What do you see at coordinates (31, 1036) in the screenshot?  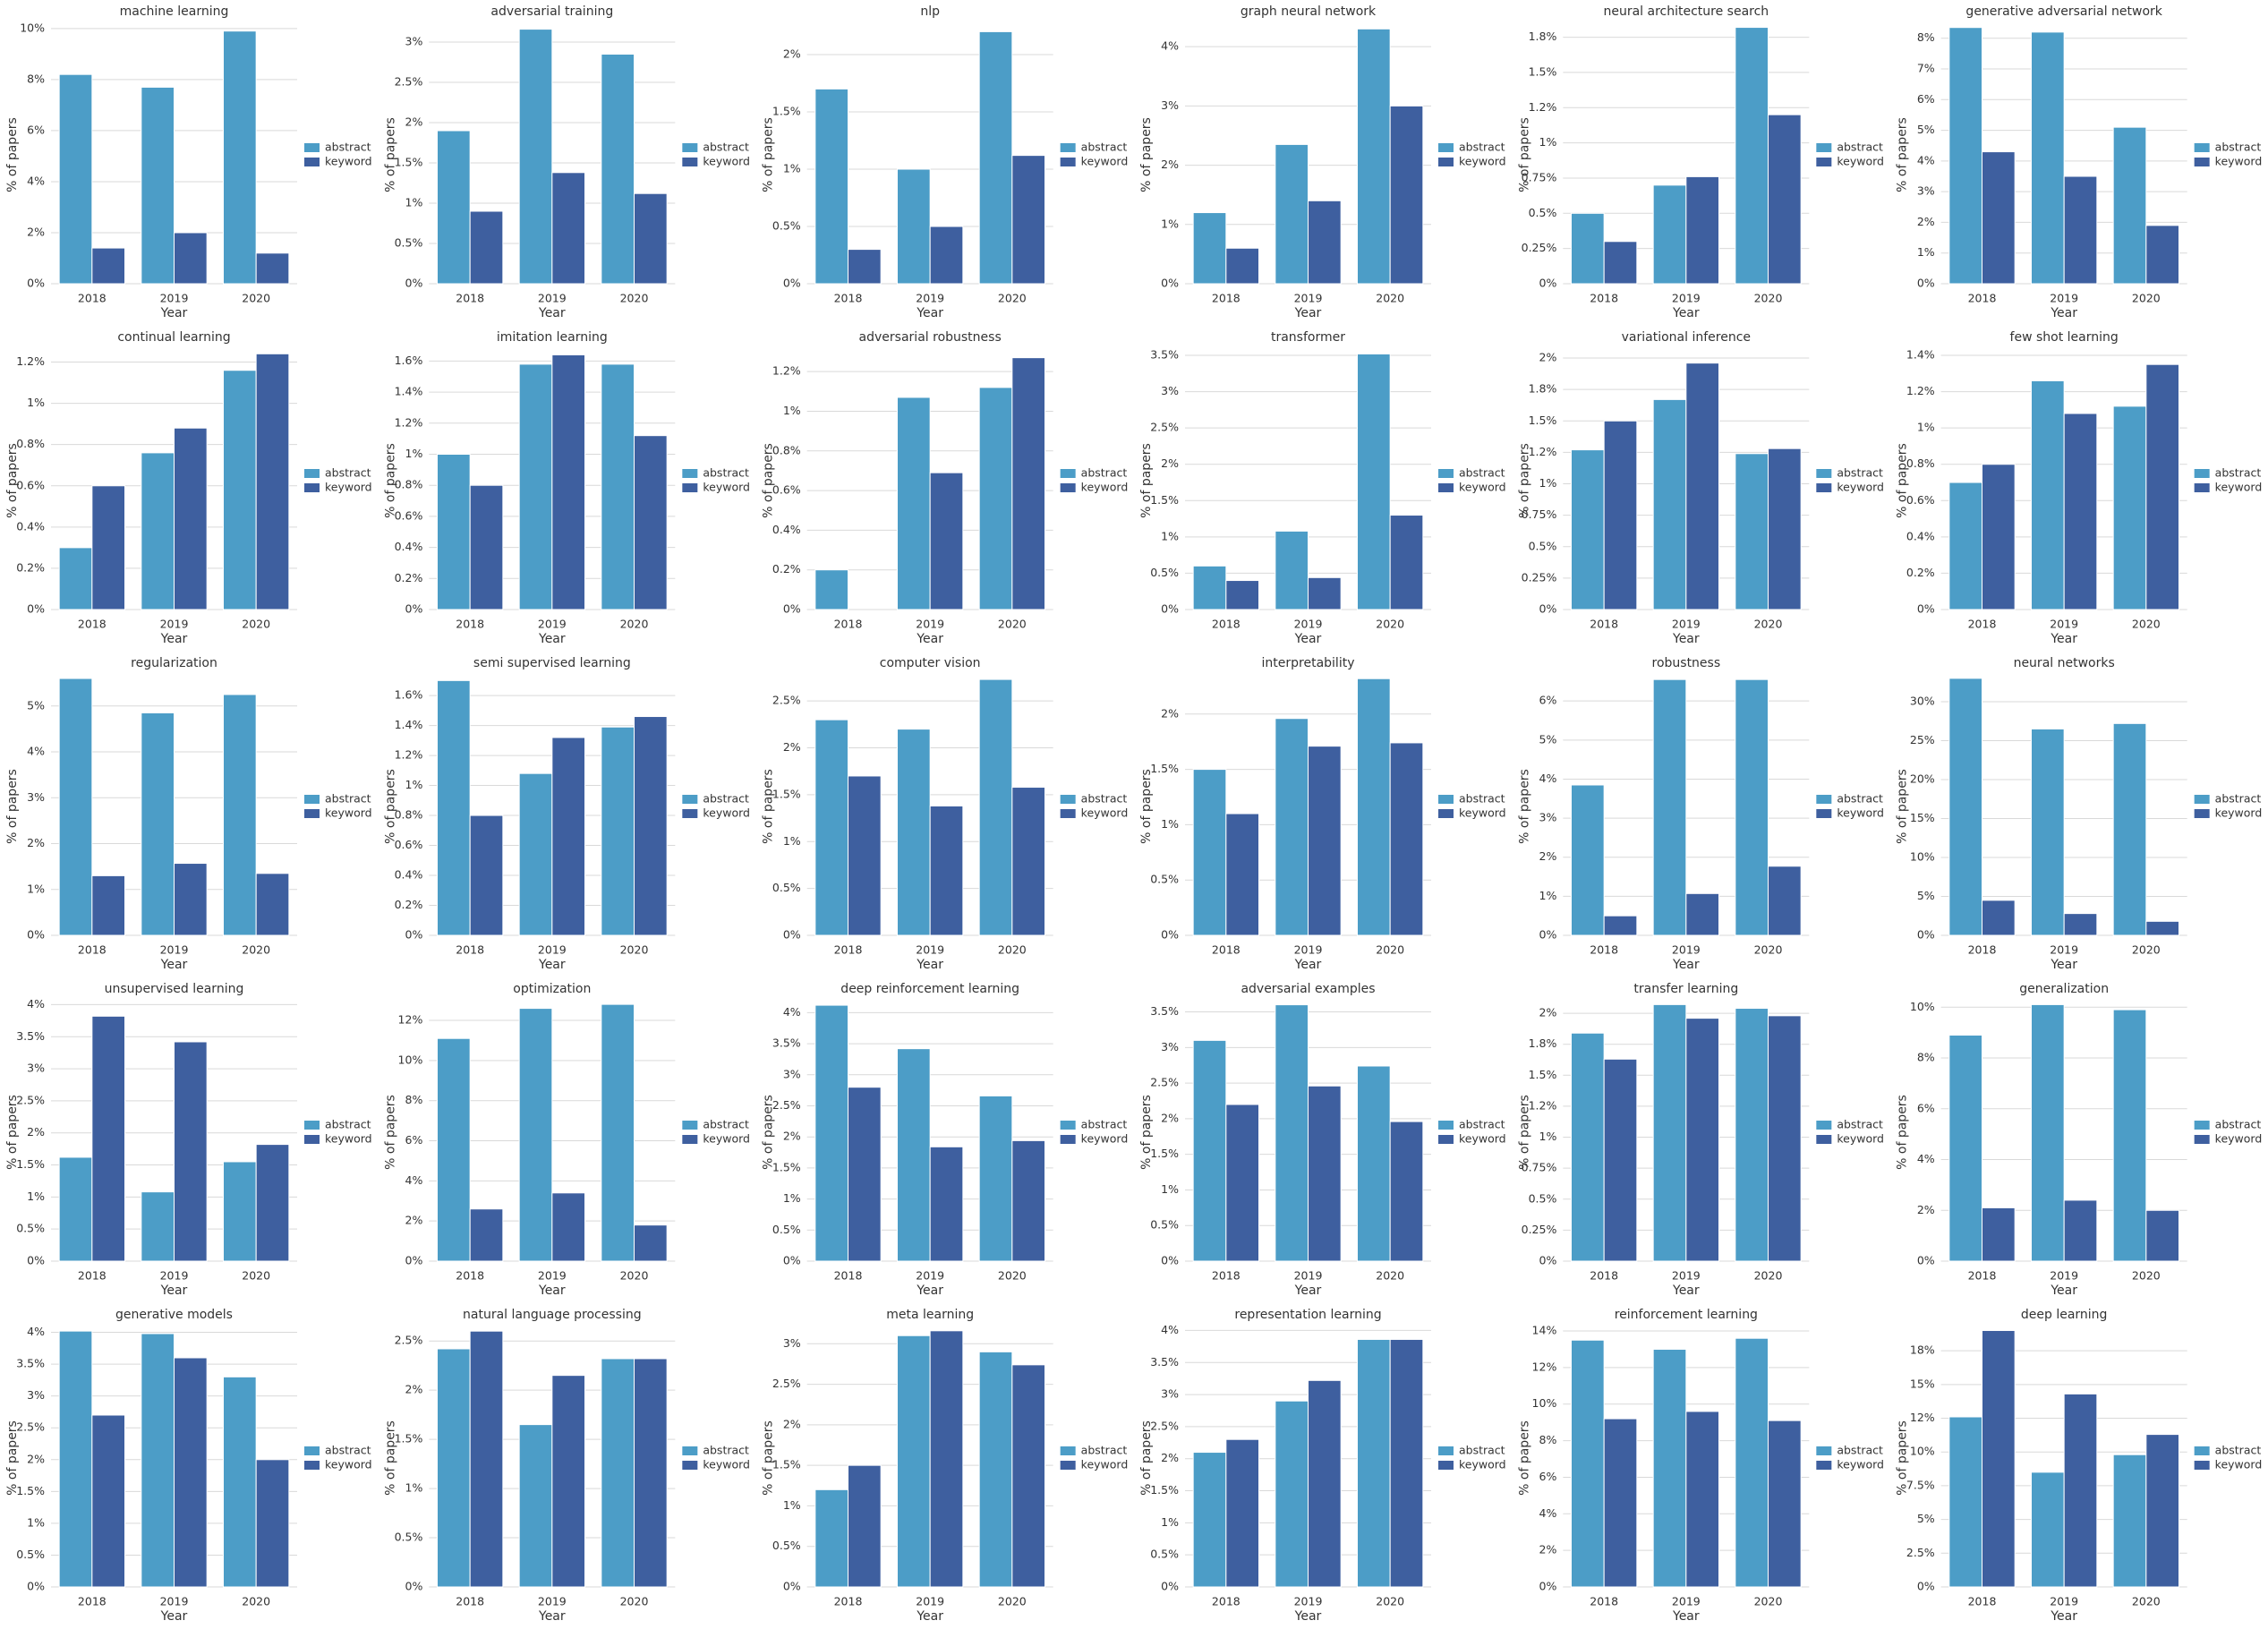 I see `y-tick-label: 3.5%` at bounding box center [31, 1036].